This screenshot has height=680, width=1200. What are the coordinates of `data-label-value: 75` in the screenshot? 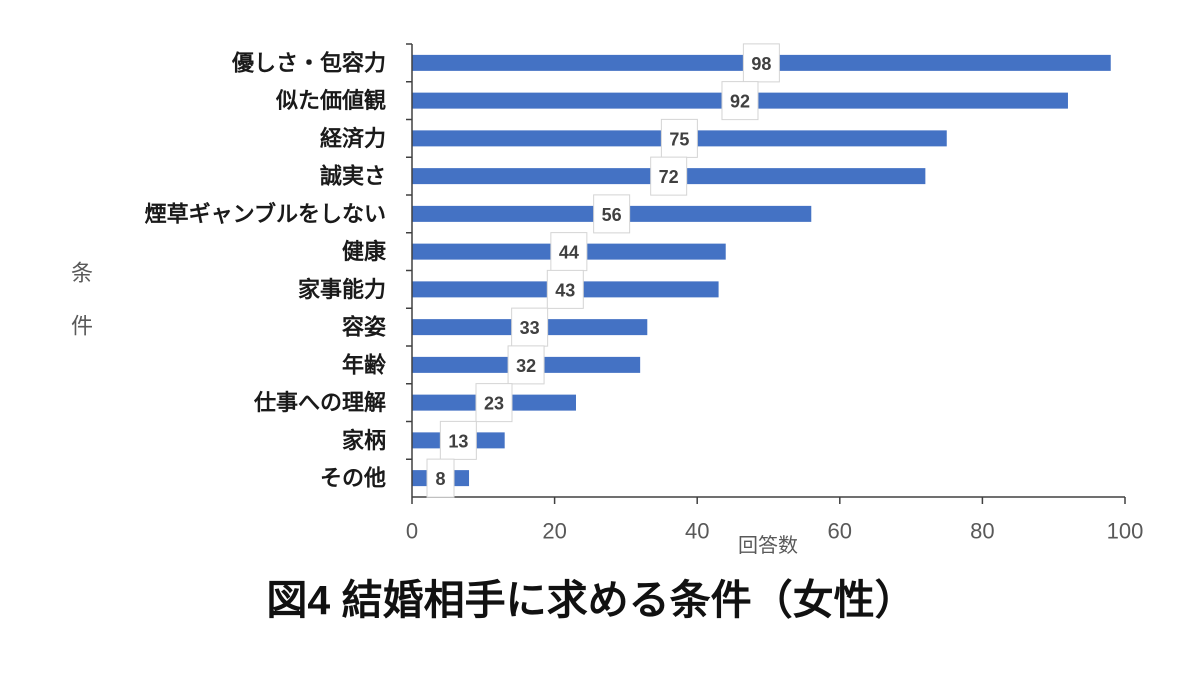 It's located at (679, 139).